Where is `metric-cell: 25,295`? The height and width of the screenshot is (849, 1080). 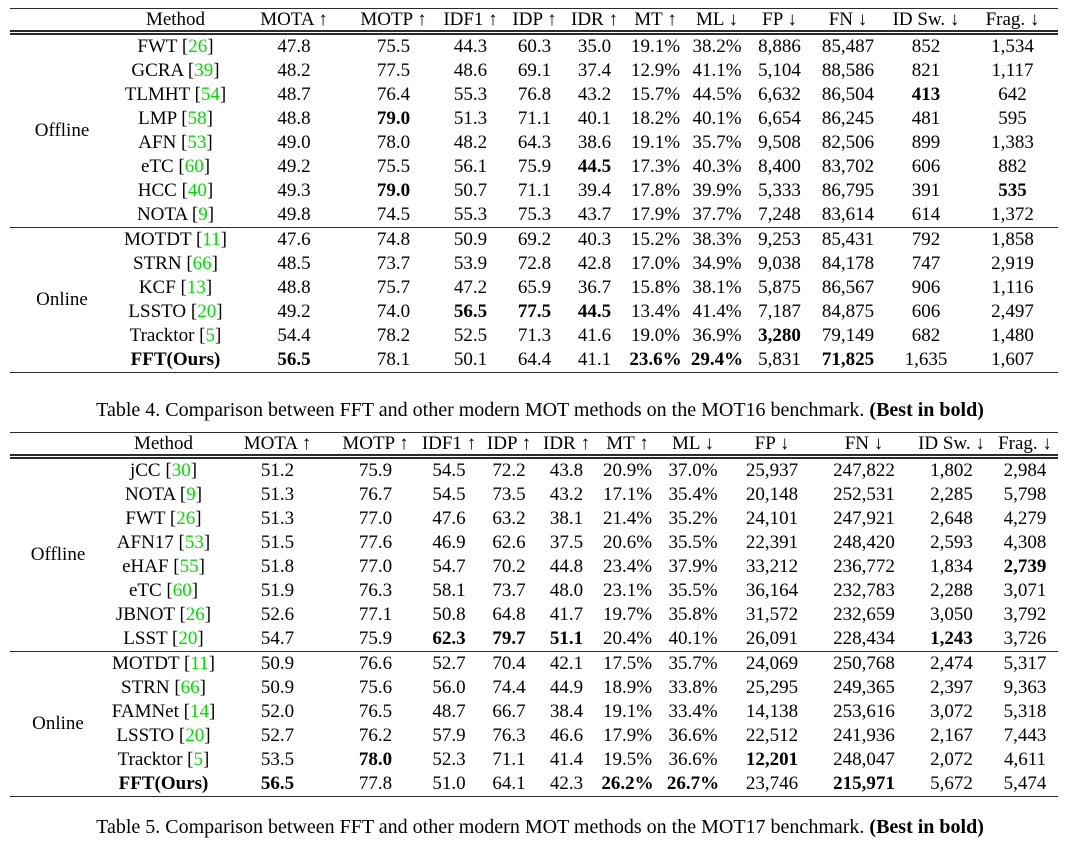
metric-cell: 25,295 is located at coordinates (772, 687).